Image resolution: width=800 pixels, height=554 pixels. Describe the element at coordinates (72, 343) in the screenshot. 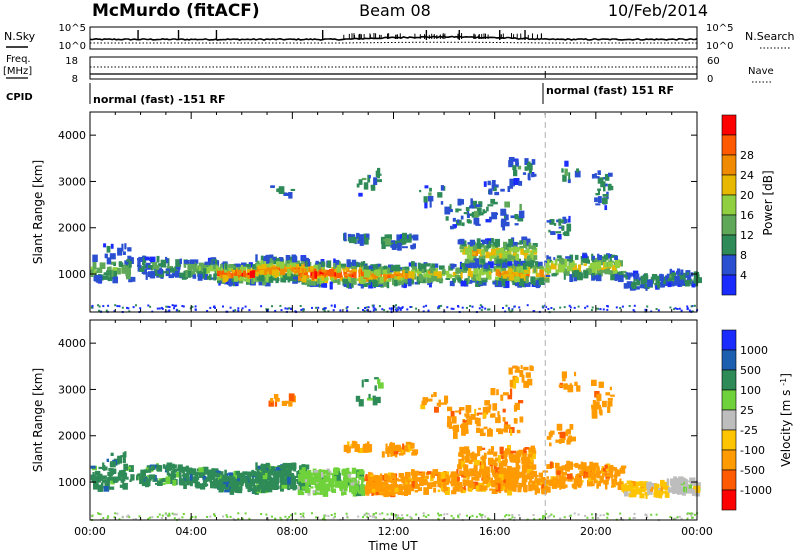

I see `y-tick-label: 4000` at that location.